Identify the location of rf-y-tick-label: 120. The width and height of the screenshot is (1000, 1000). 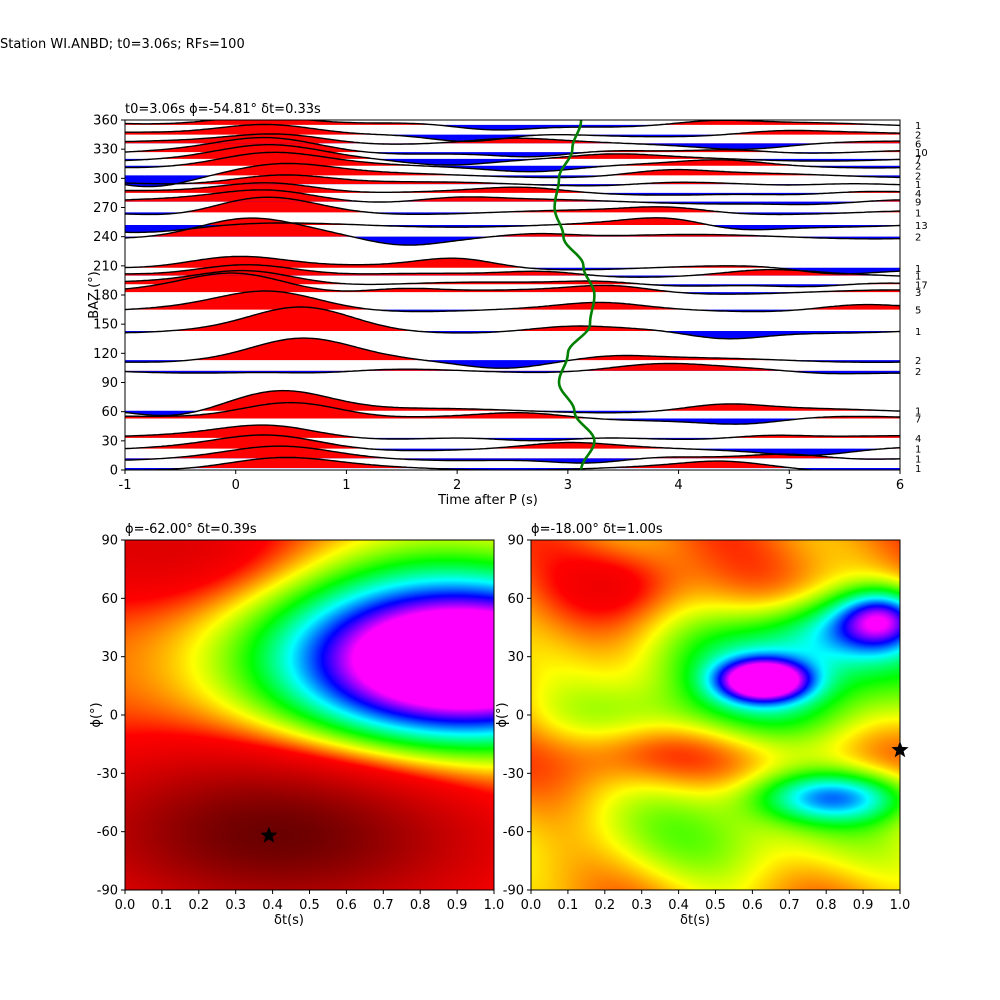
(105, 354).